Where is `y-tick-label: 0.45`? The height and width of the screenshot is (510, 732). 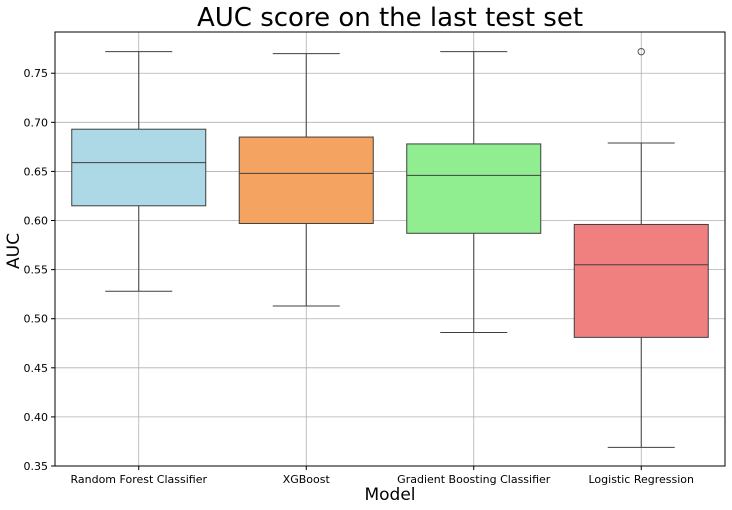 y-tick-label: 0.45 is located at coordinates (36, 368).